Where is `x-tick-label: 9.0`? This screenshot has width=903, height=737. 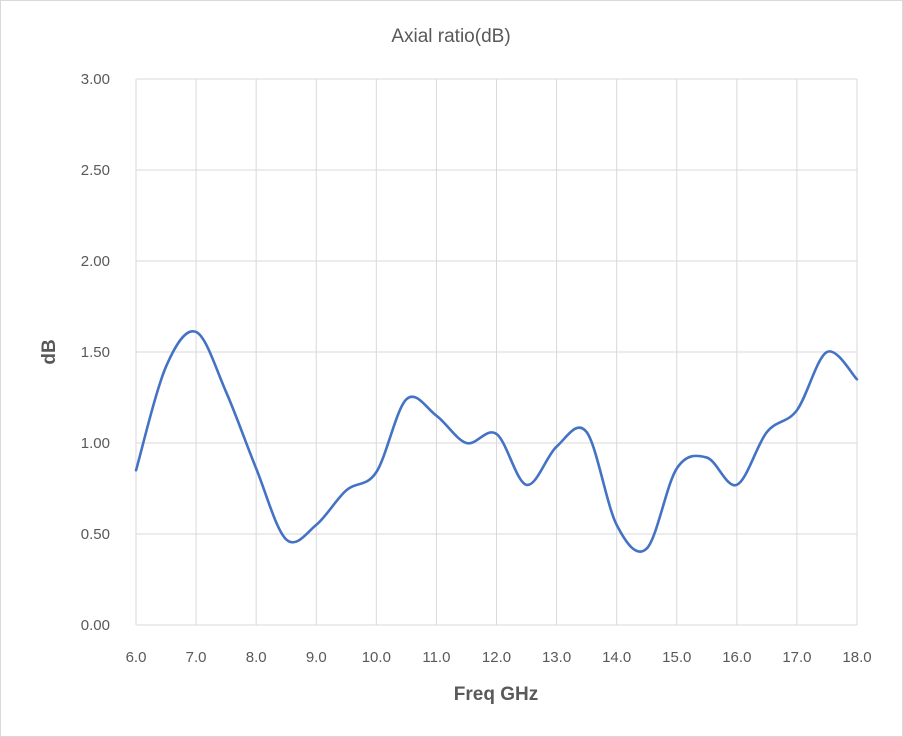 x-tick-label: 9.0 is located at coordinates (316, 657).